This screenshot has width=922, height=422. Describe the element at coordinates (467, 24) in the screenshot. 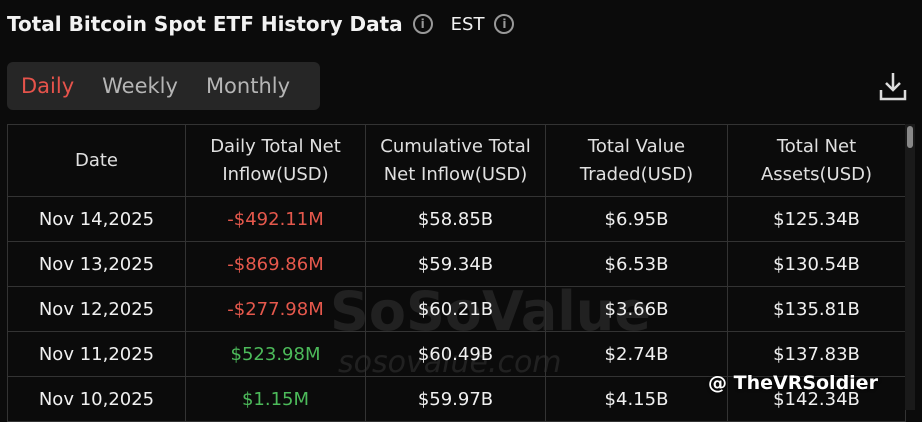

I see `timezone: EST` at that location.